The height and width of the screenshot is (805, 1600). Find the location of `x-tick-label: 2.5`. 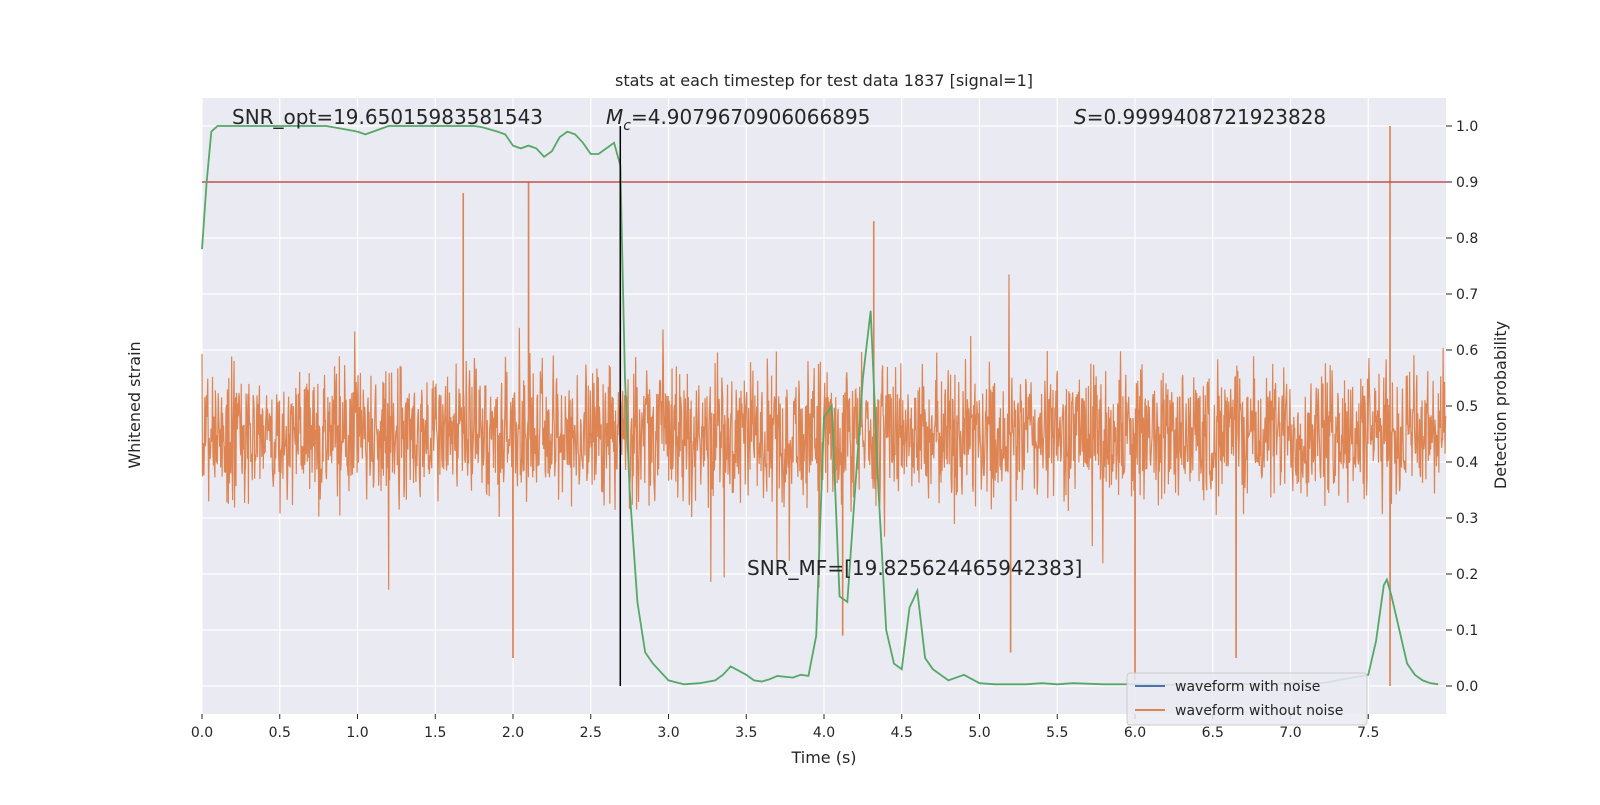

x-tick-label: 2.5 is located at coordinates (591, 733).